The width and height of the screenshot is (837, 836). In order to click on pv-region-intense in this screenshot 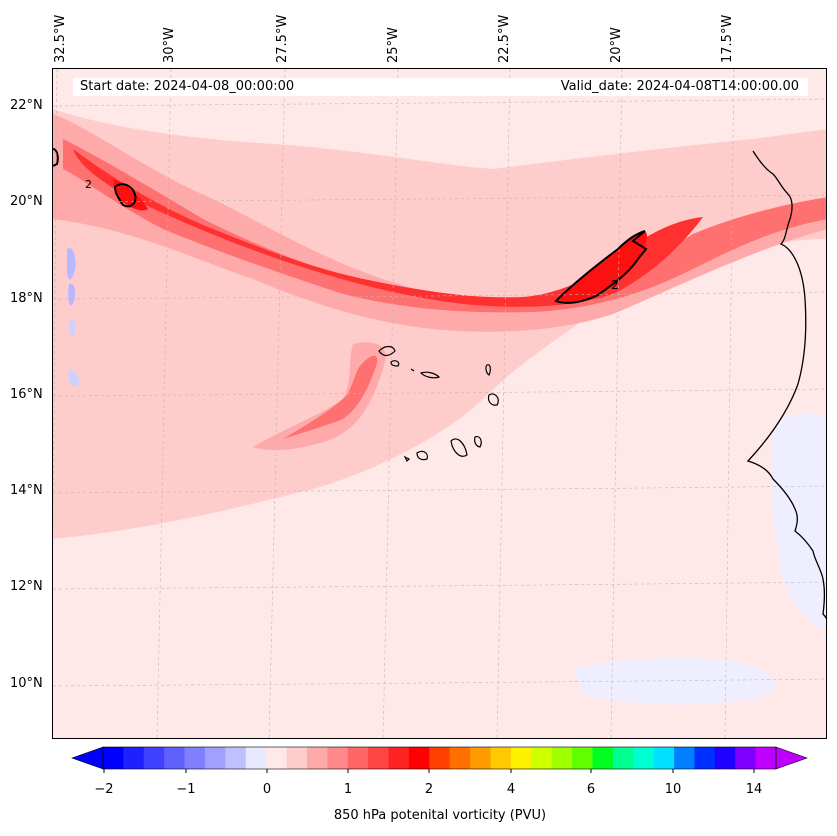, I will do `click(388, 228)`.